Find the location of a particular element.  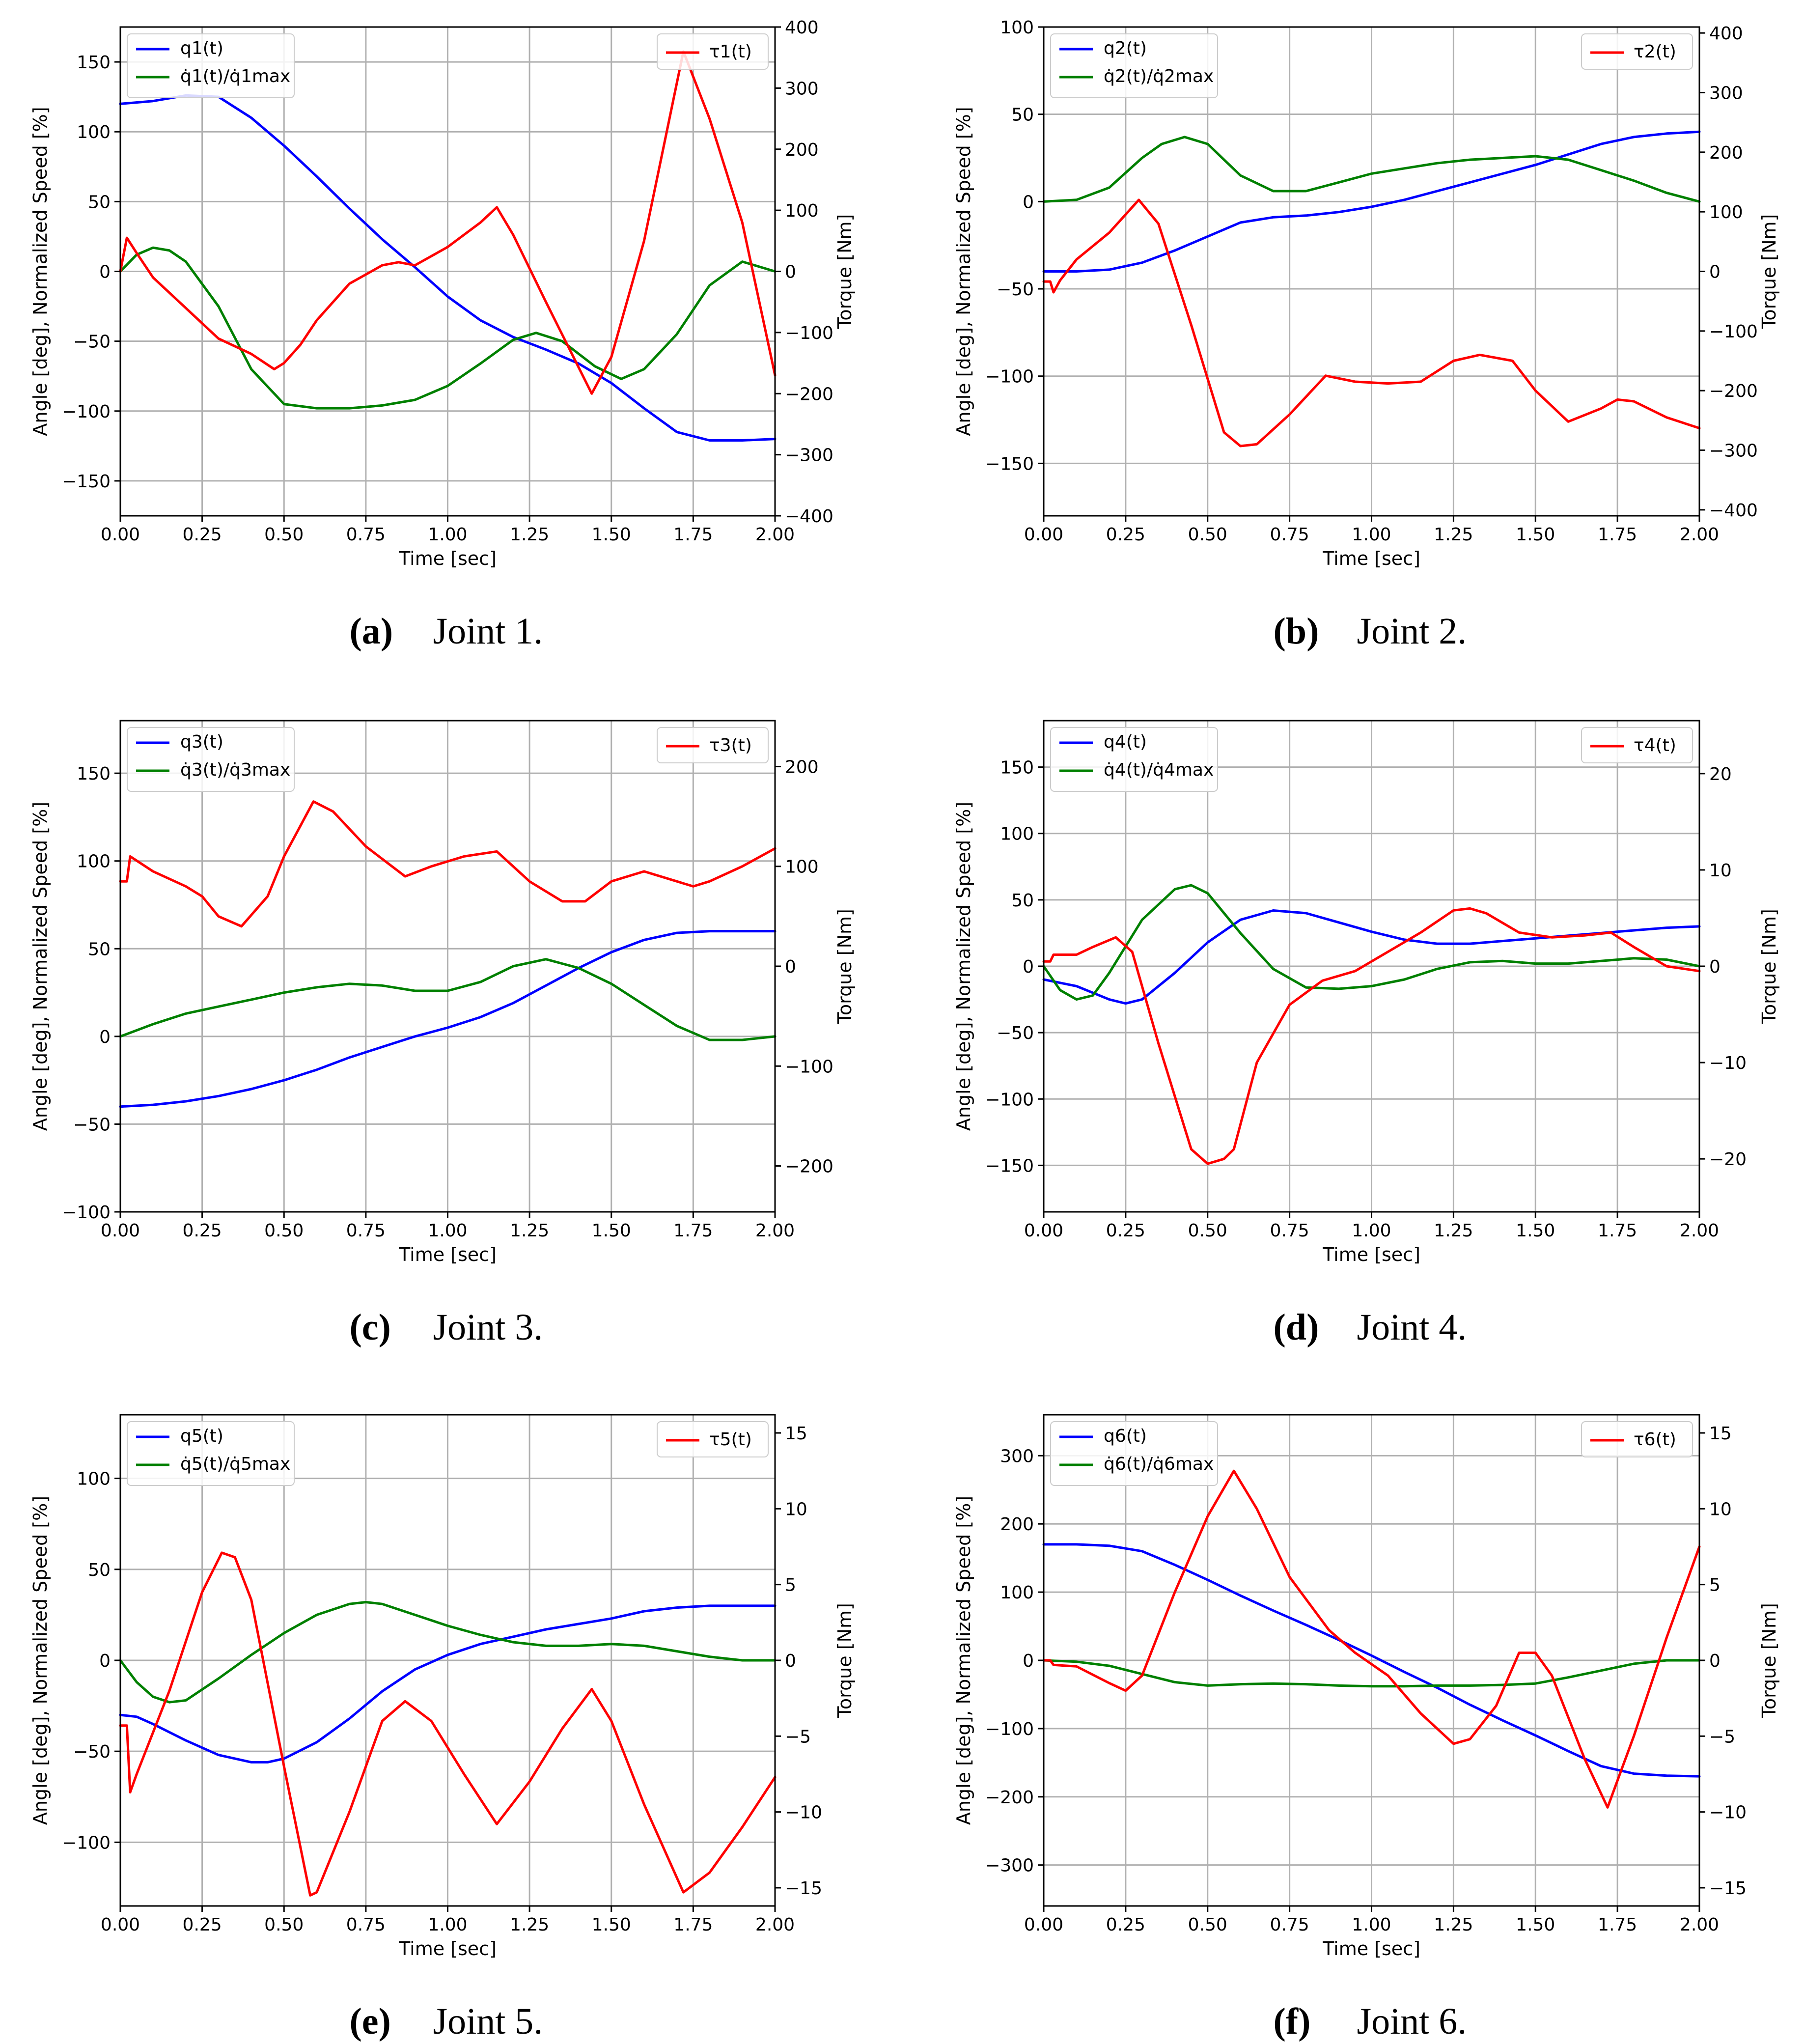

legend-entry: q3(t) is located at coordinates (201, 742).